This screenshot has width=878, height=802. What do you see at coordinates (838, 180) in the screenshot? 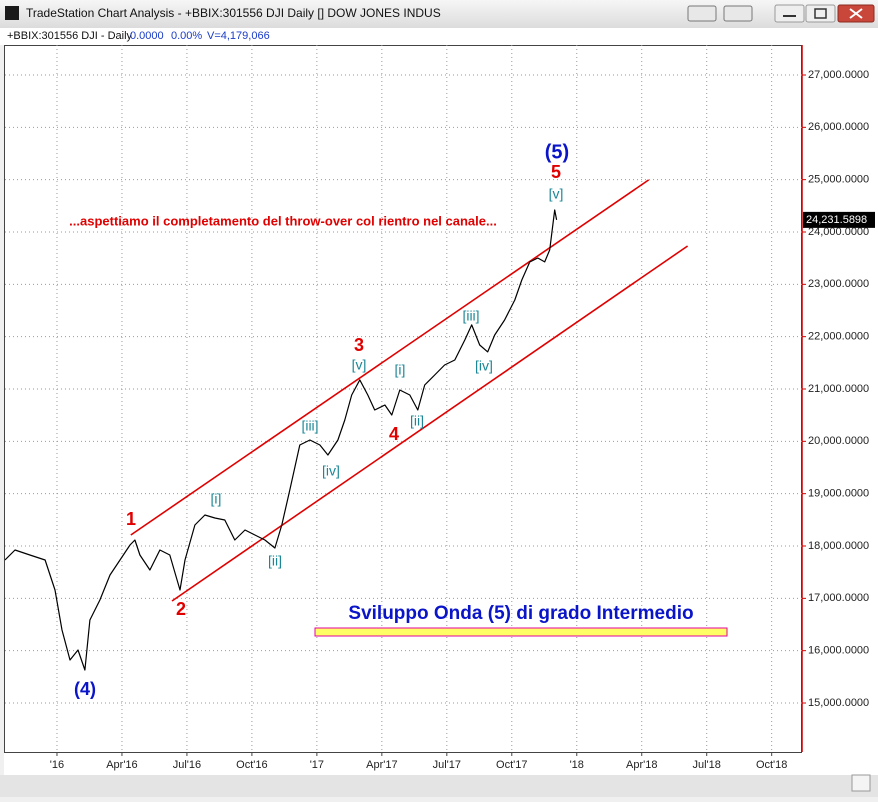
I see `y-tick-label: 25,000.0000` at bounding box center [838, 180].